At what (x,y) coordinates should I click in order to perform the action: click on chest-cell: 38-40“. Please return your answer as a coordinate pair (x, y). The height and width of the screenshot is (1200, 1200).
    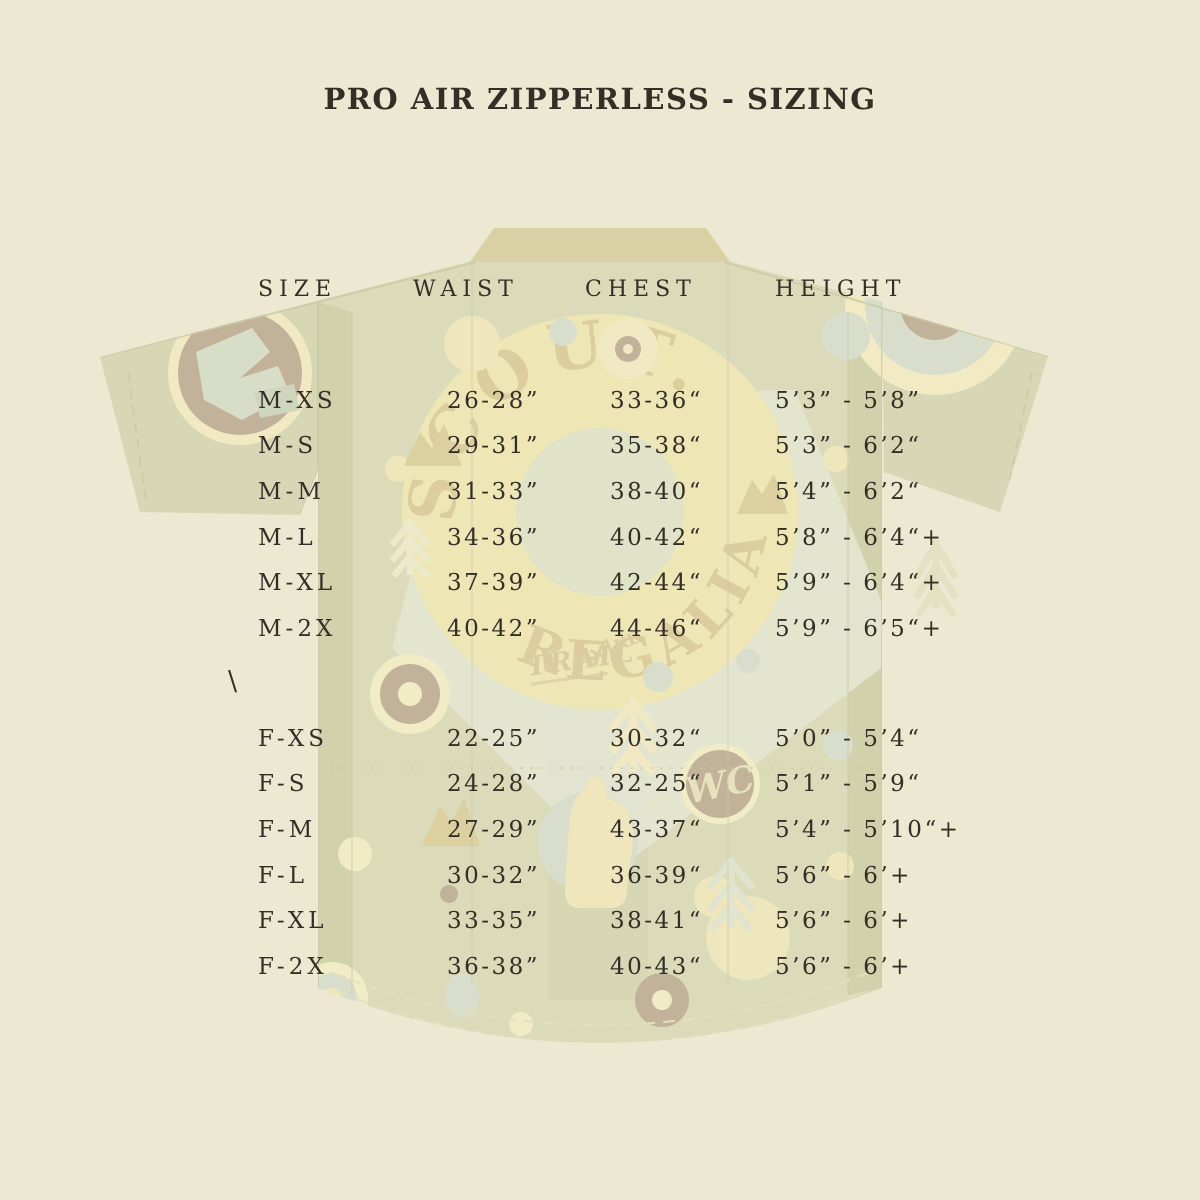
    Looking at the image, I should click on (657, 491).